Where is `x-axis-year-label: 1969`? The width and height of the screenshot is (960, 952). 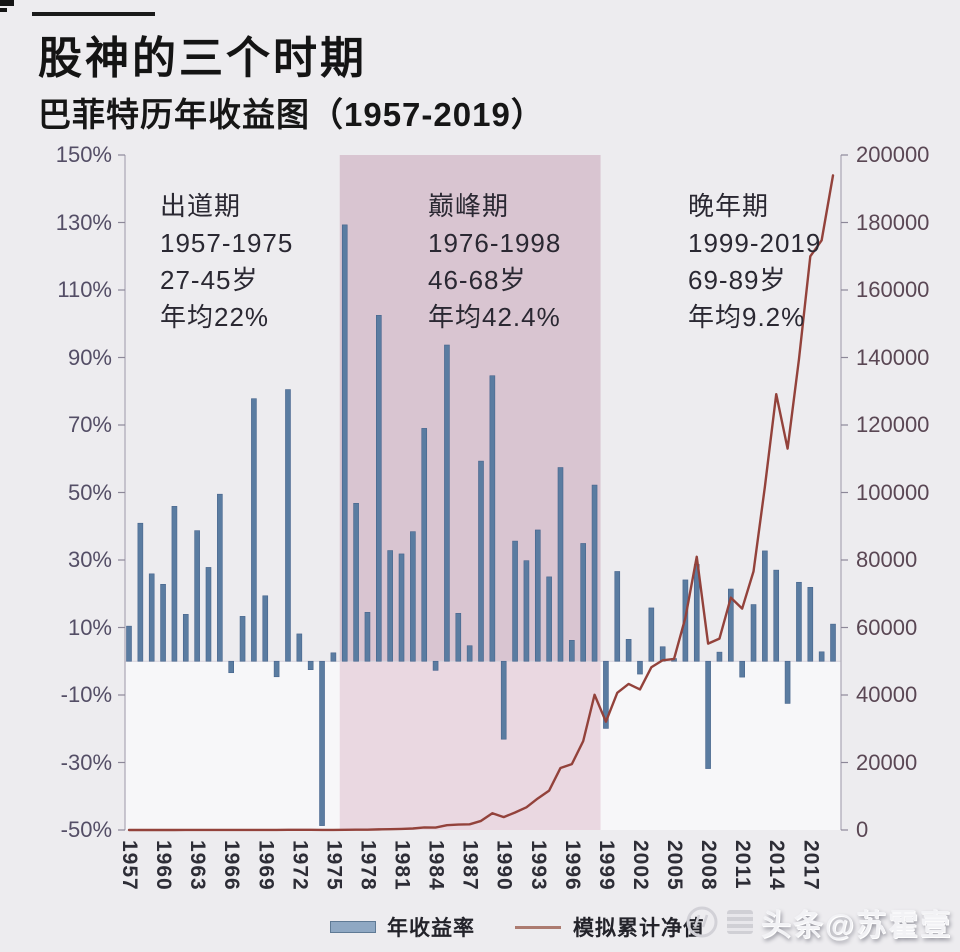 x-axis-year-label: 1969 is located at coordinates (266, 865).